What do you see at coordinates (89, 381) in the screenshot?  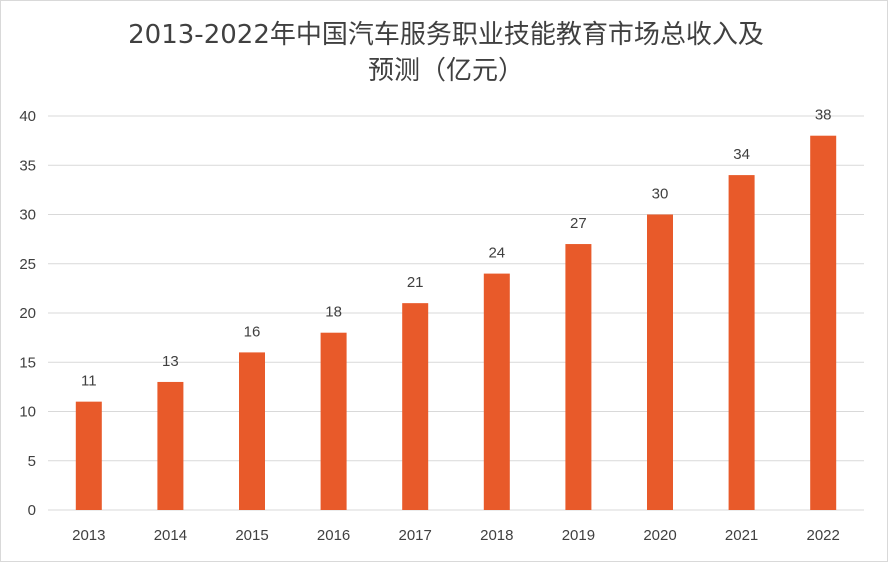 I see `data-label-2013: 11` at bounding box center [89, 381].